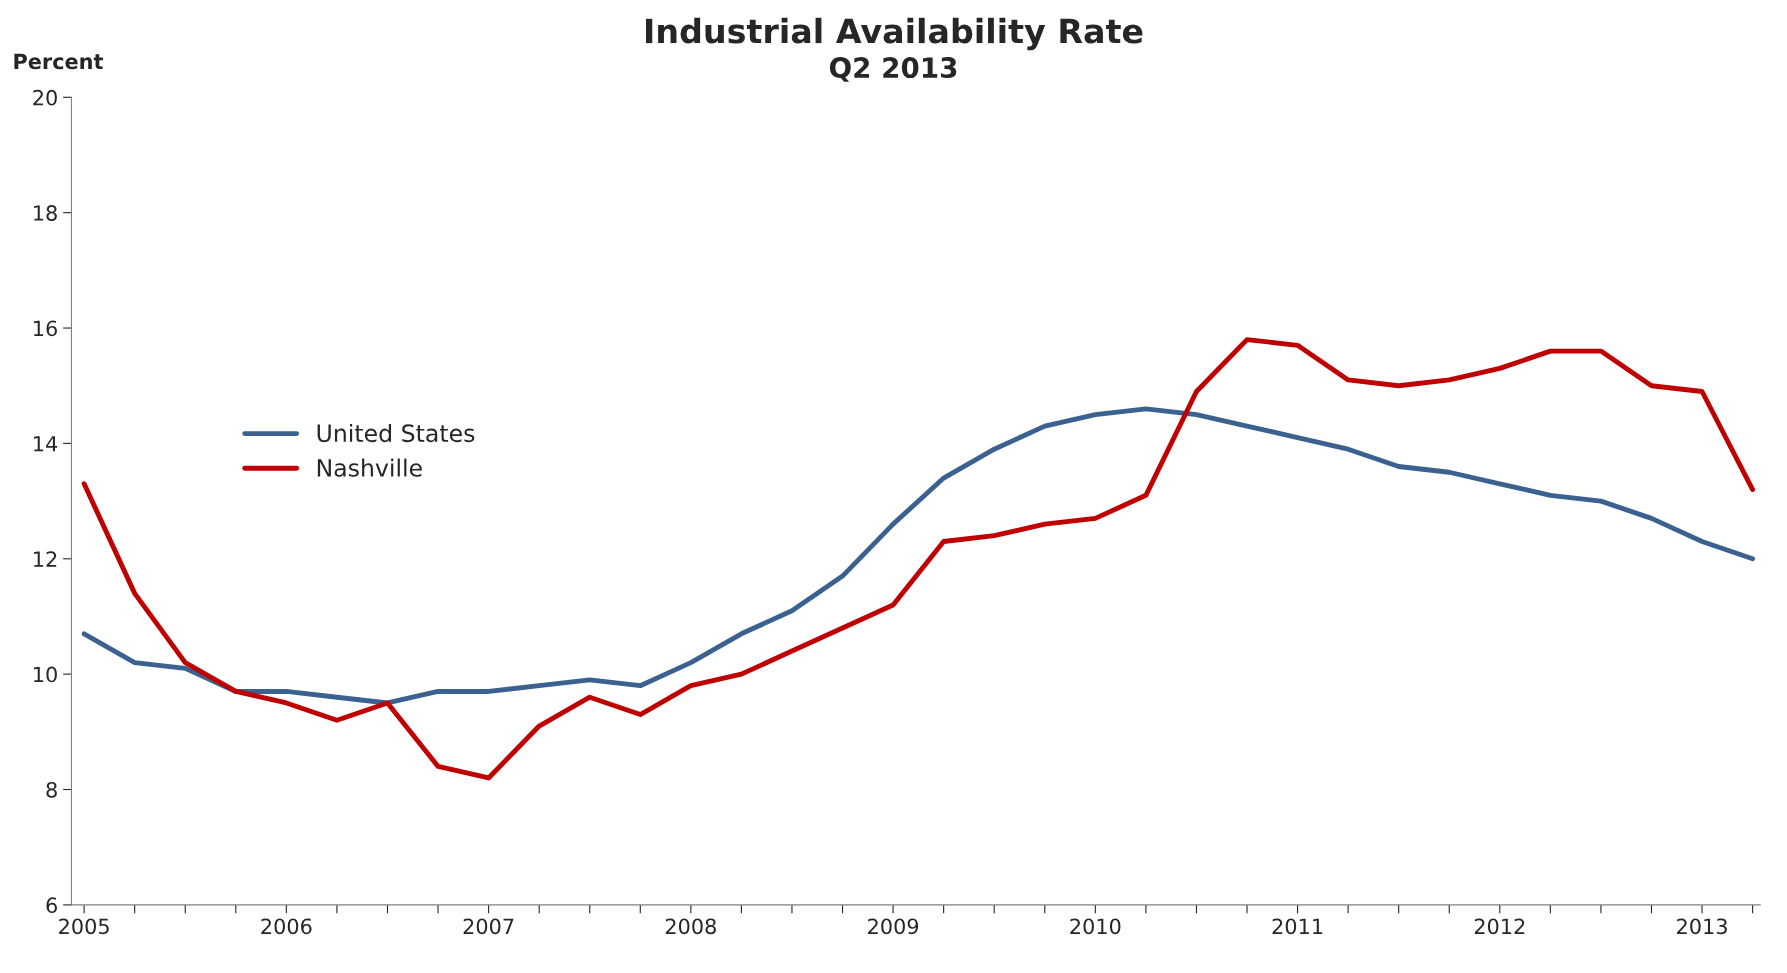 The height and width of the screenshot is (973, 1787). What do you see at coordinates (893, 69) in the screenshot?
I see `chart-subtitle: Q2 2013` at bounding box center [893, 69].